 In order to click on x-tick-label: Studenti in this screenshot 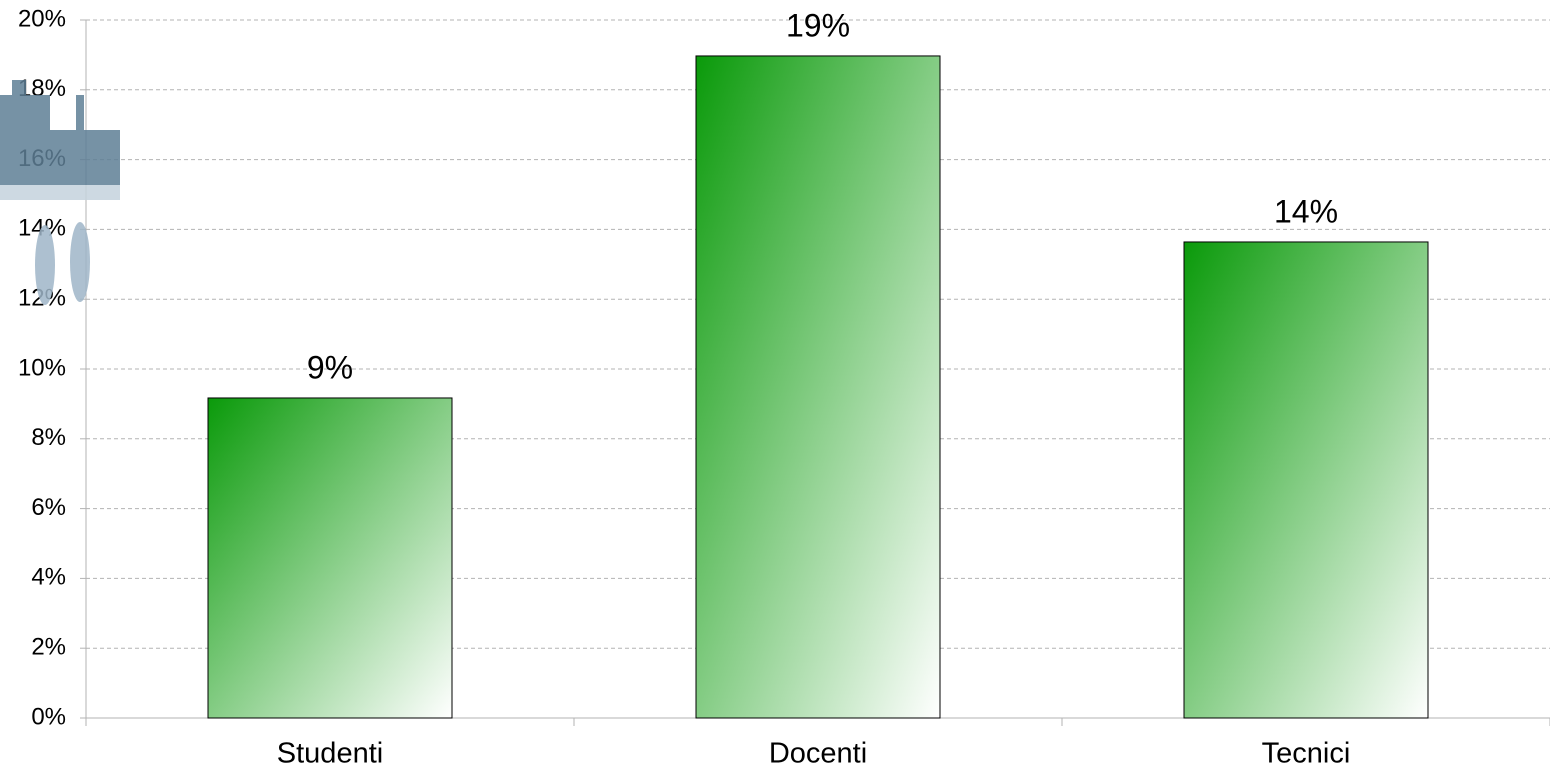, I will do `click(330, 754)`.